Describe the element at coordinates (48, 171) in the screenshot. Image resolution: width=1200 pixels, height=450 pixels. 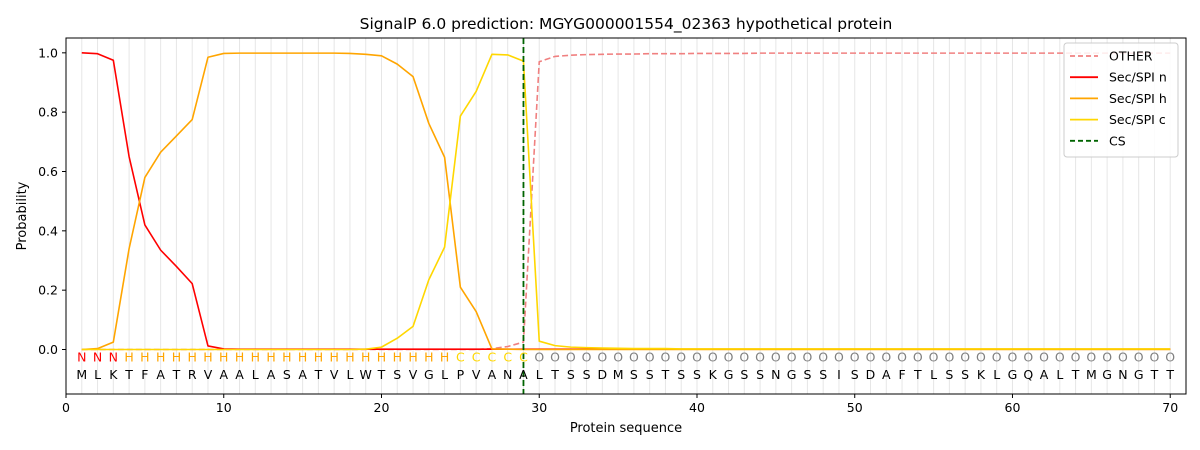
I see `y-tick-label: 0.6` at that location.